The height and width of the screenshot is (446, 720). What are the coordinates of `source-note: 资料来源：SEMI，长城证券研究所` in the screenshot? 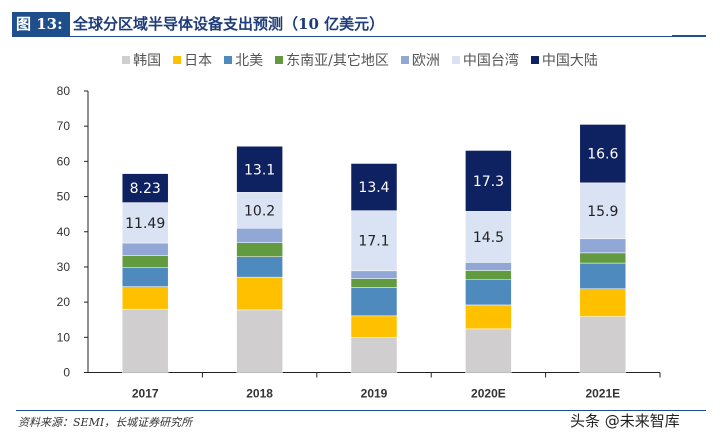 It's located at (105, 422).